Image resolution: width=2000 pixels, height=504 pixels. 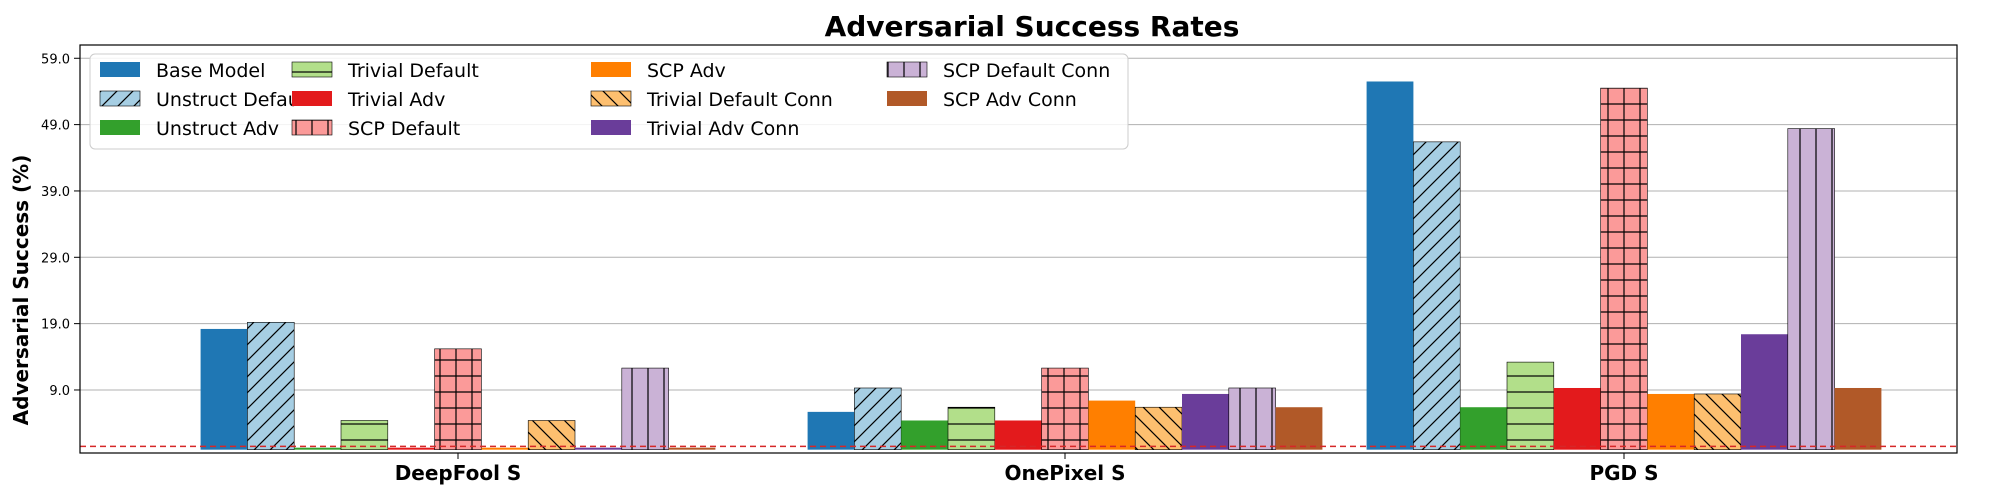 I want to click on y-tick-label: 9.0, so click(x=59, y=391).